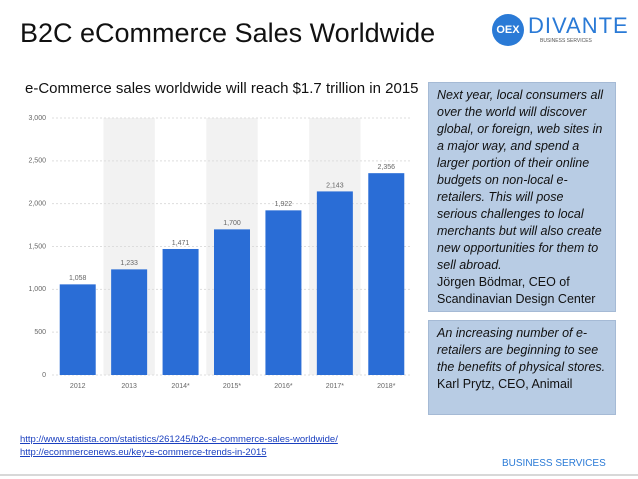 The image size is (638, 479). I want to click on value-label: 2,143, so click(335, 185).